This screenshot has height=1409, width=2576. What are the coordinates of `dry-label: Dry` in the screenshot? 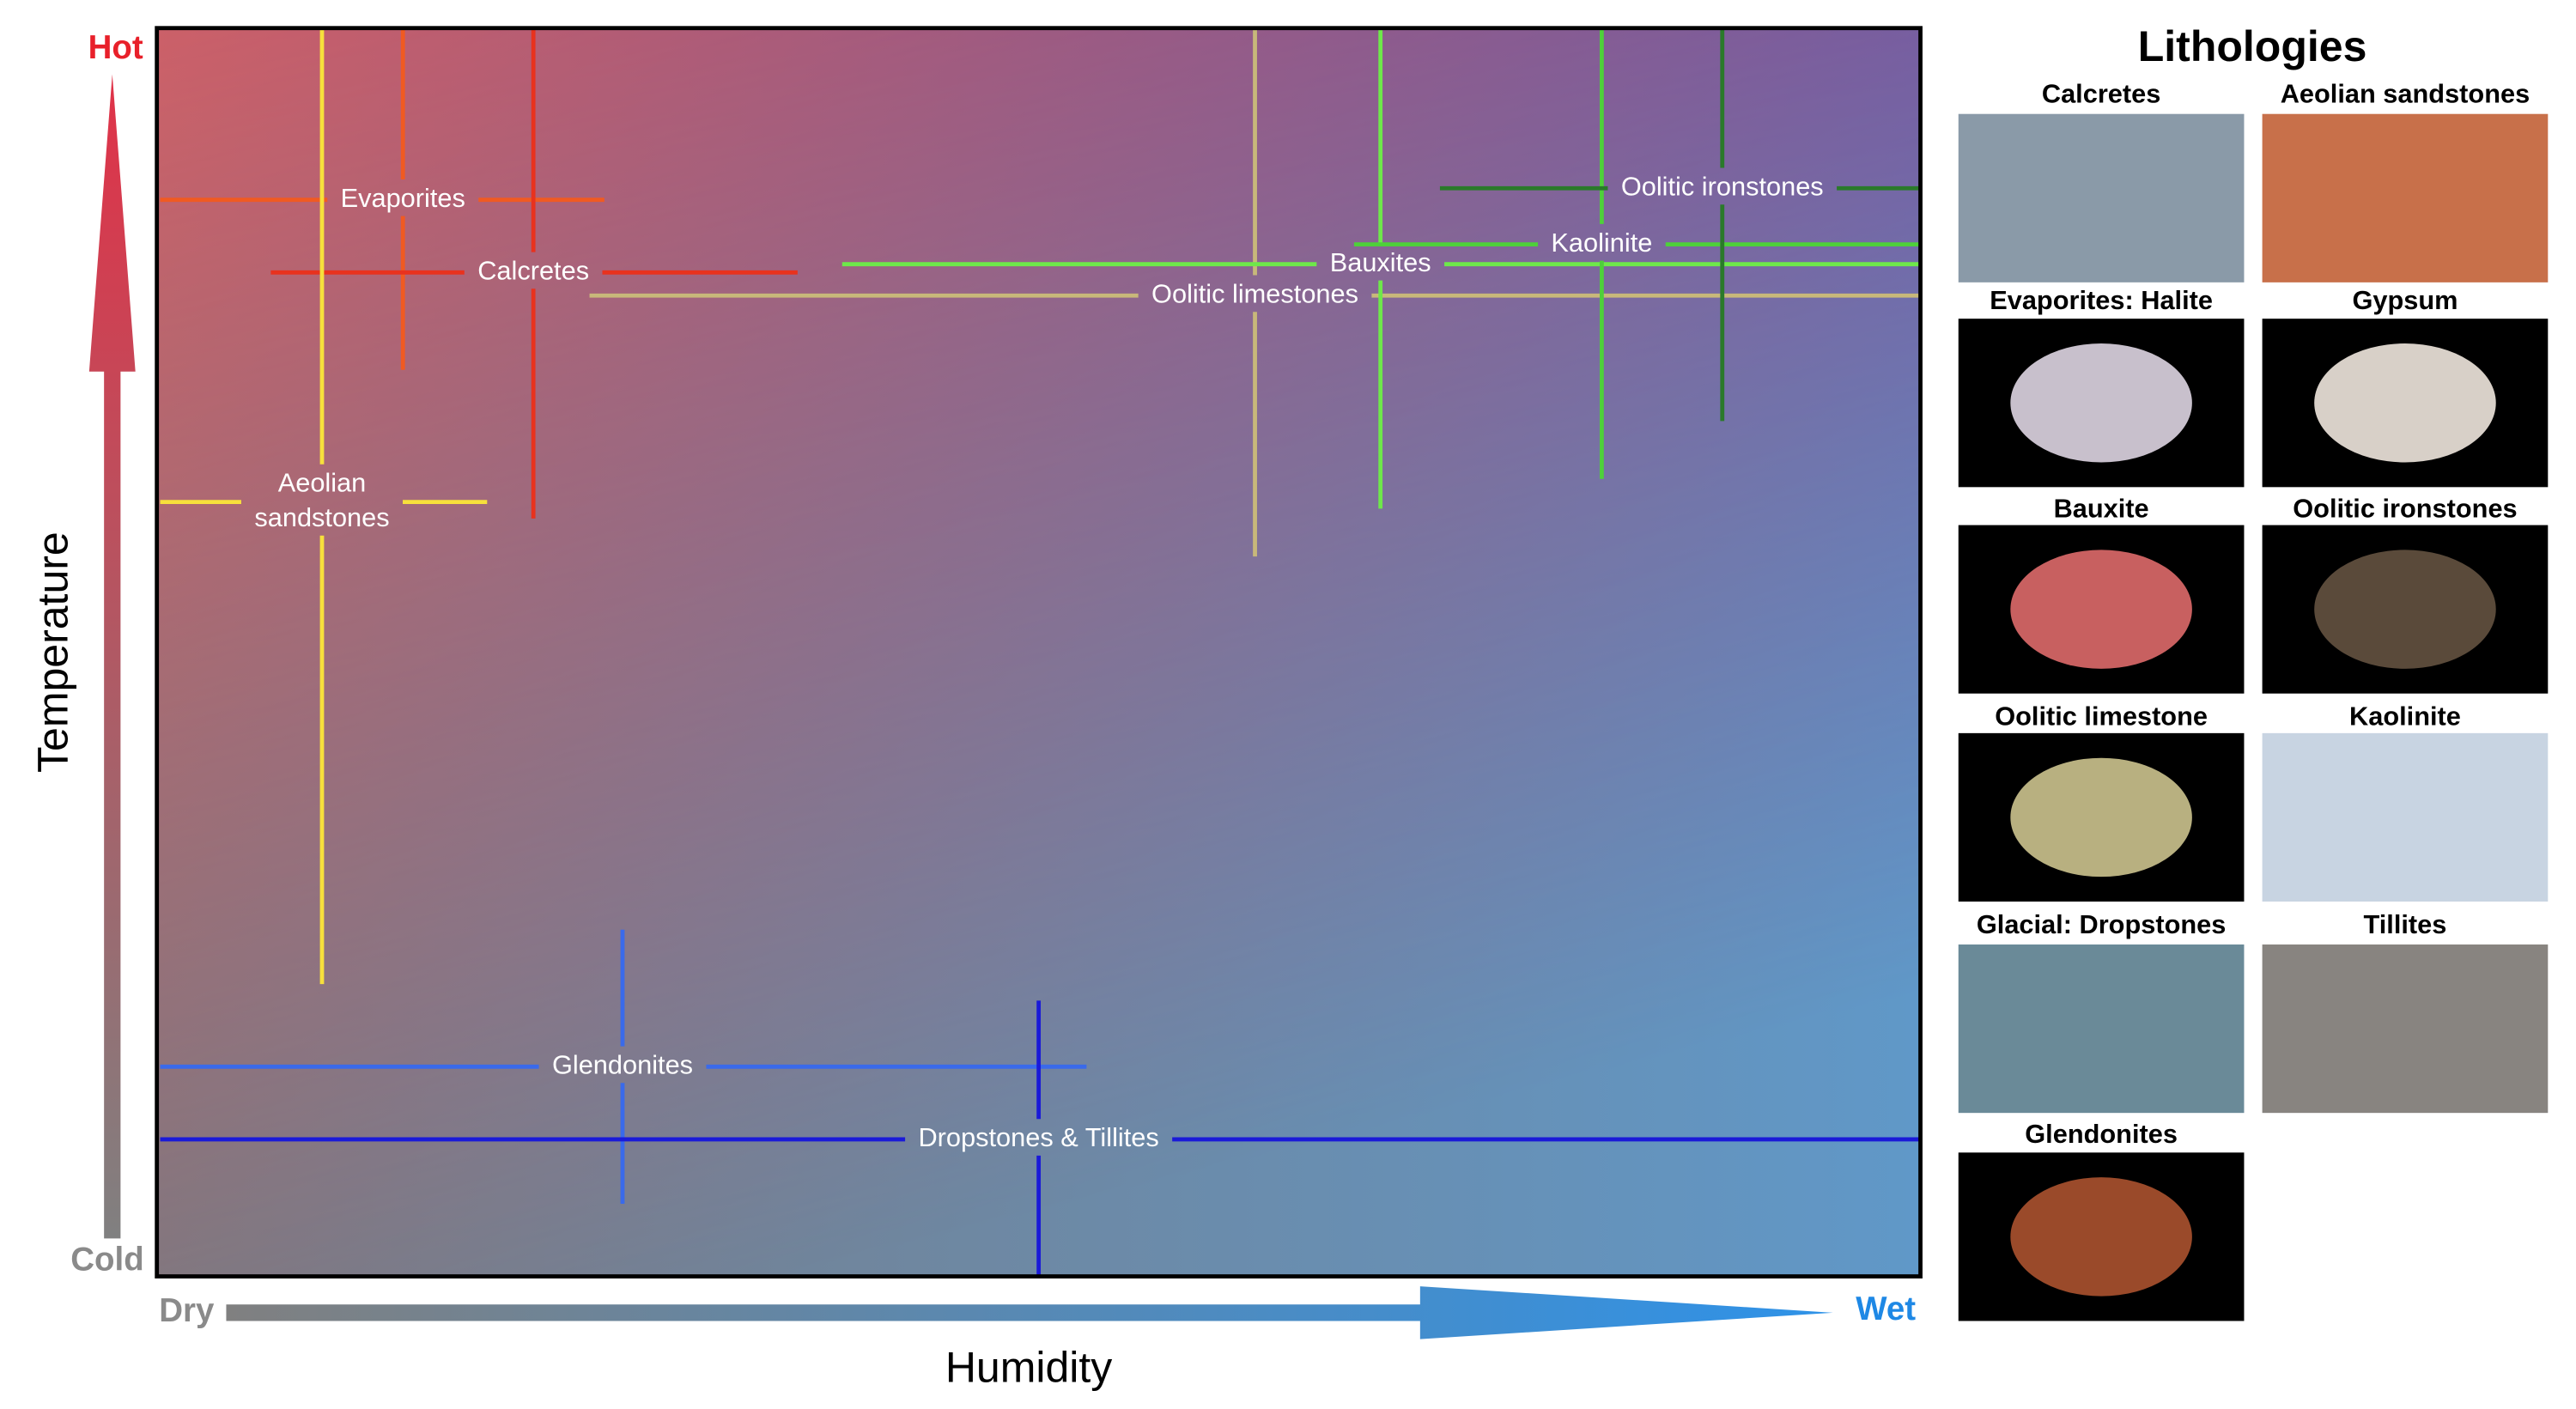 It's located at (187, 1310).